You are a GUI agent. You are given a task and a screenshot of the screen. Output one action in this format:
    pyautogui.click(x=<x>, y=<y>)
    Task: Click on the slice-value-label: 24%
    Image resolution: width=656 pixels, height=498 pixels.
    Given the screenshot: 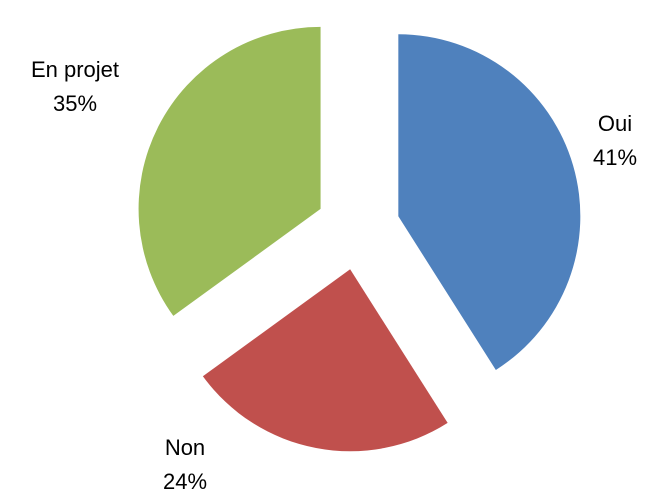 What is the action you would take?
    pyautogui.click(x=185, y=481)
    